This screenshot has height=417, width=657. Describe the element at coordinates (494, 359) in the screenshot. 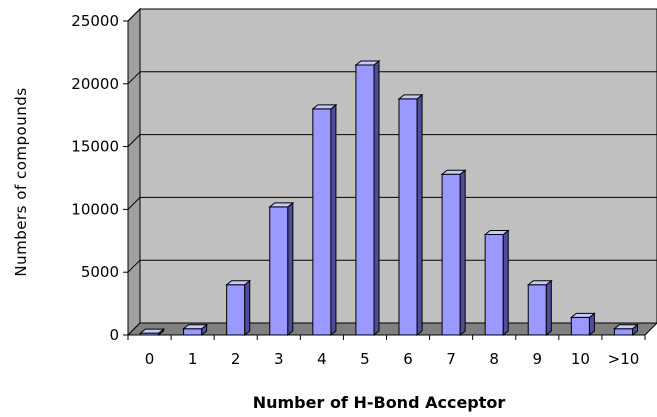

I see `x-tick-label: 8` at that location.